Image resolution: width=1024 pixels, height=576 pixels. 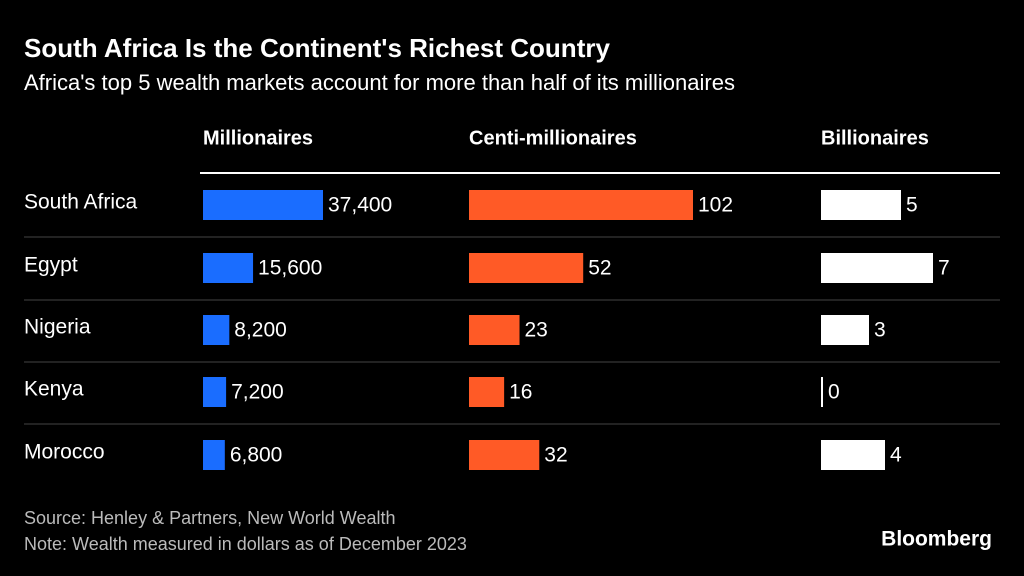 What do you see at coordinates (944, 268) in the screenshot?
I see `value-label: 7` at bounding box center [944, 268].